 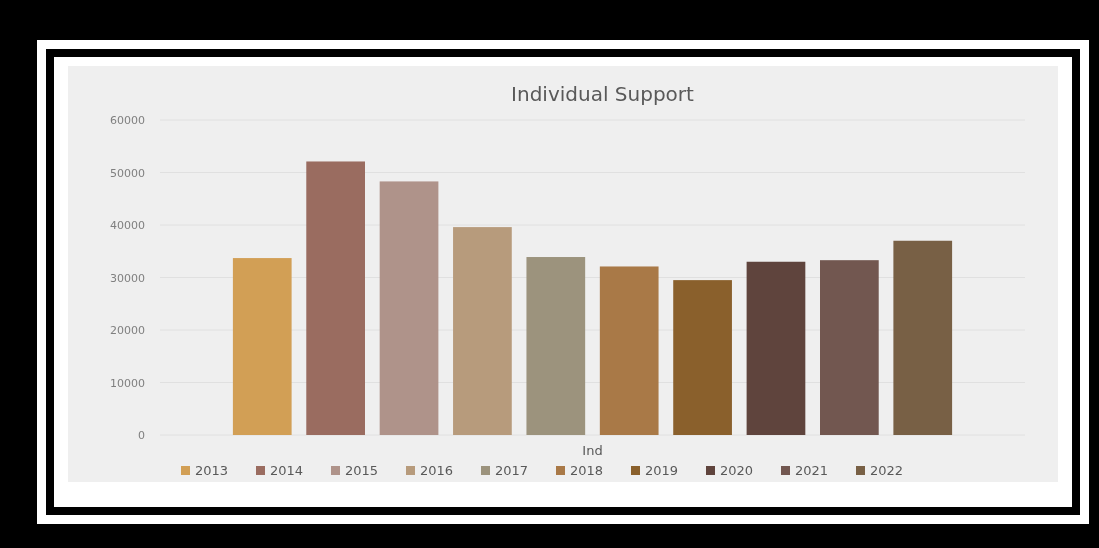 I want to click on legend-label: 2015, so click(x=362, y=470).